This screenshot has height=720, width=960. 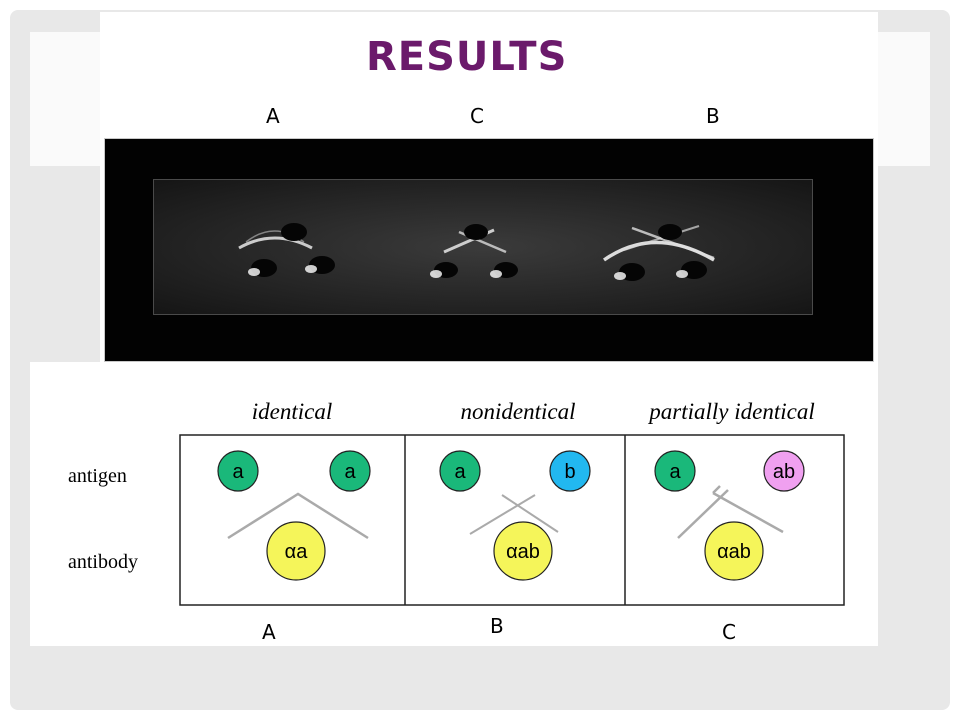 I want to click on top-label-c: C, so click(x=477, y=116).